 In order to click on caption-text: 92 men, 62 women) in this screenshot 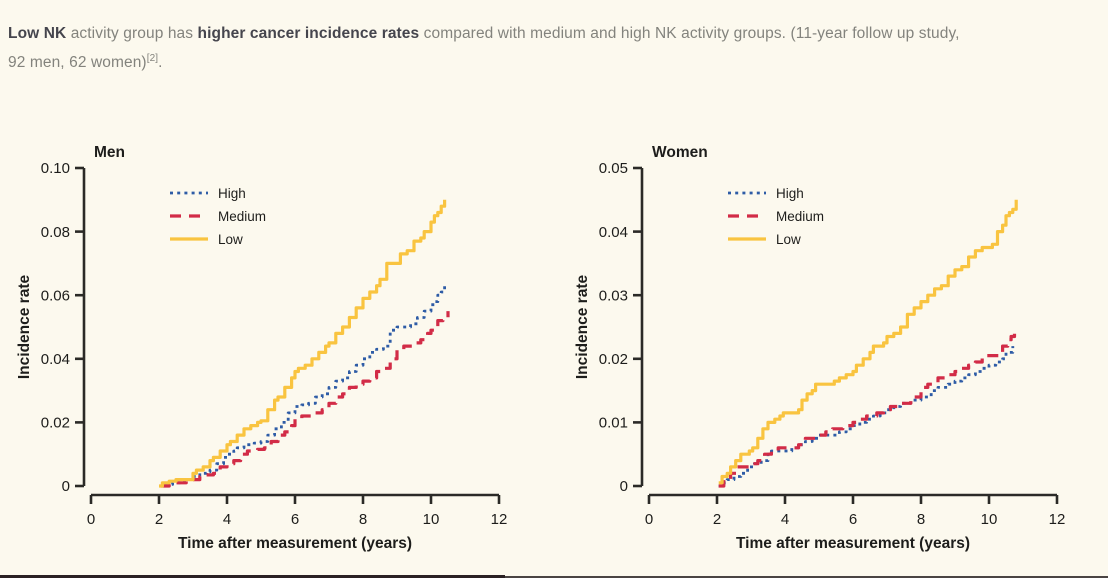, I will do `click(77, 62)`.